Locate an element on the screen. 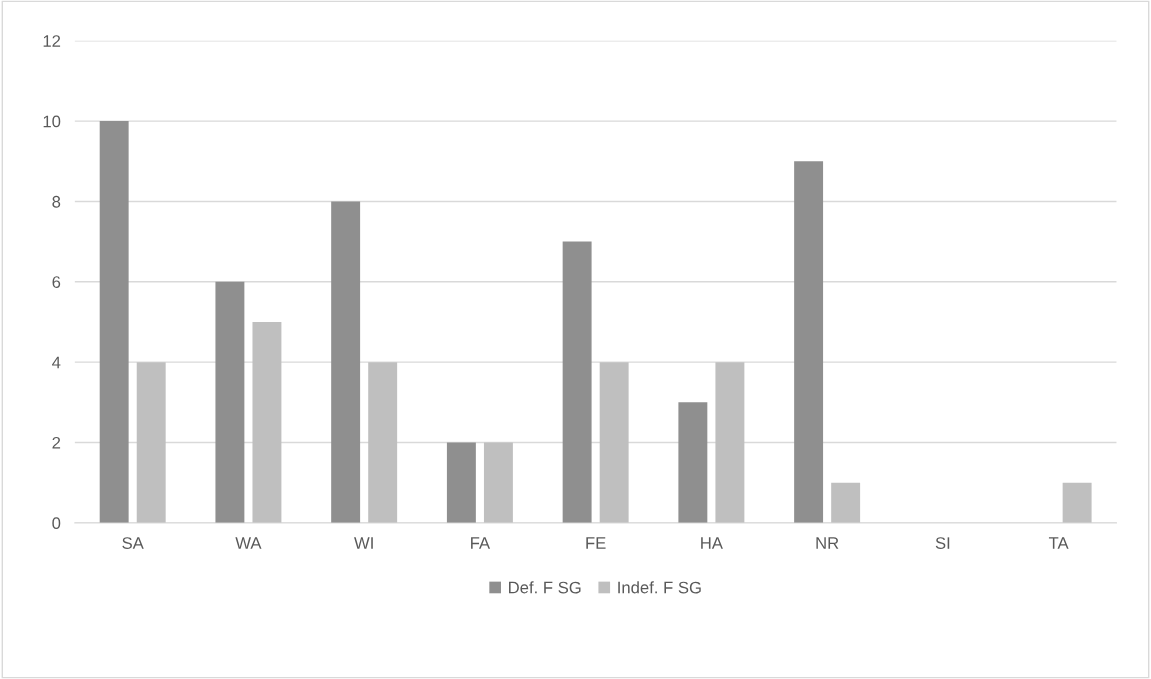  x-tick-label: HA is located at coordinates (712, 543).